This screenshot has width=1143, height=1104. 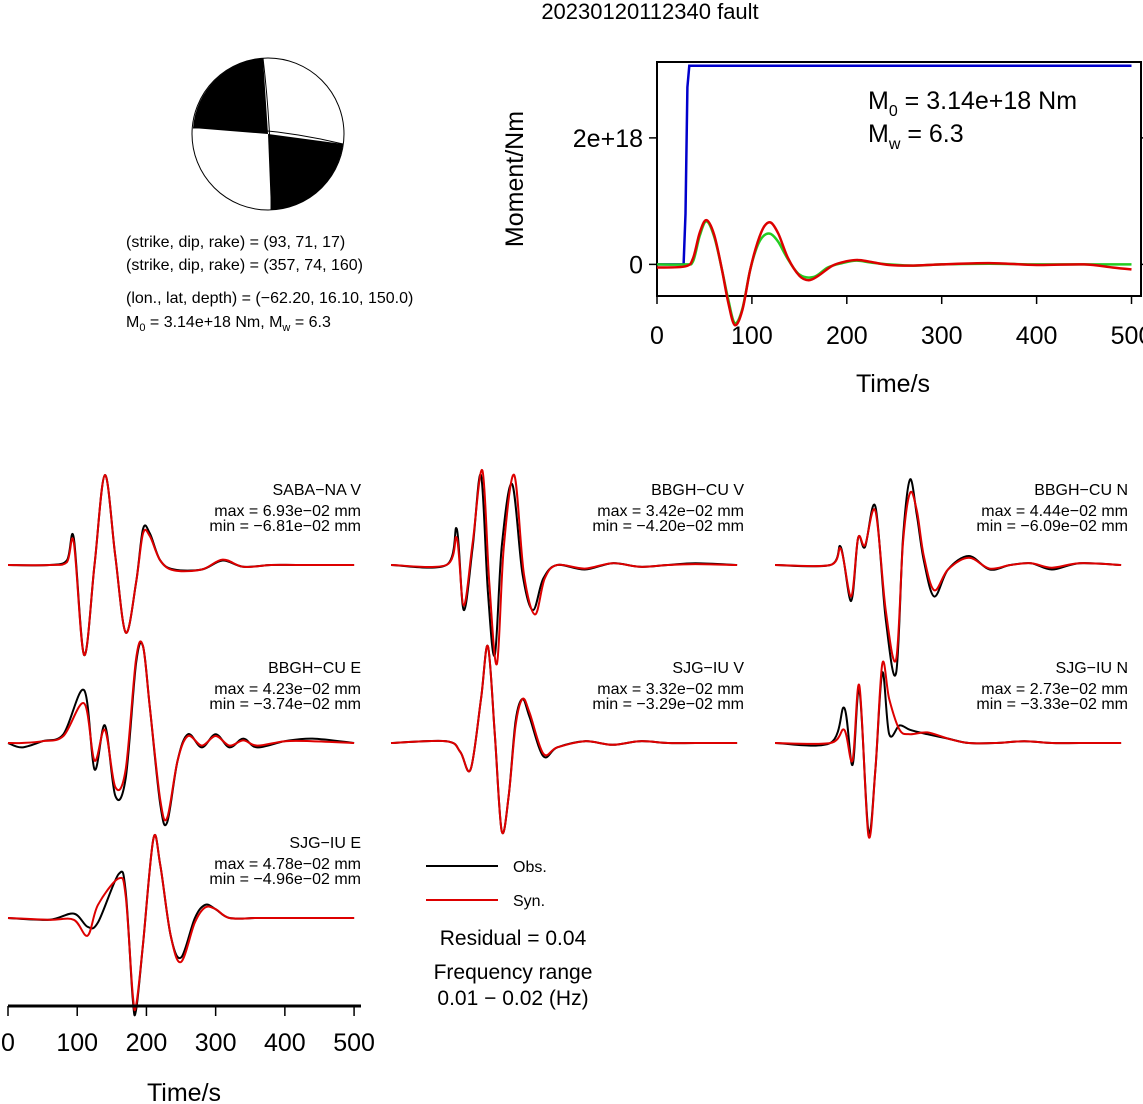 I want to click on waveform-xtick-label: 400, so click(x=285, y=1043).